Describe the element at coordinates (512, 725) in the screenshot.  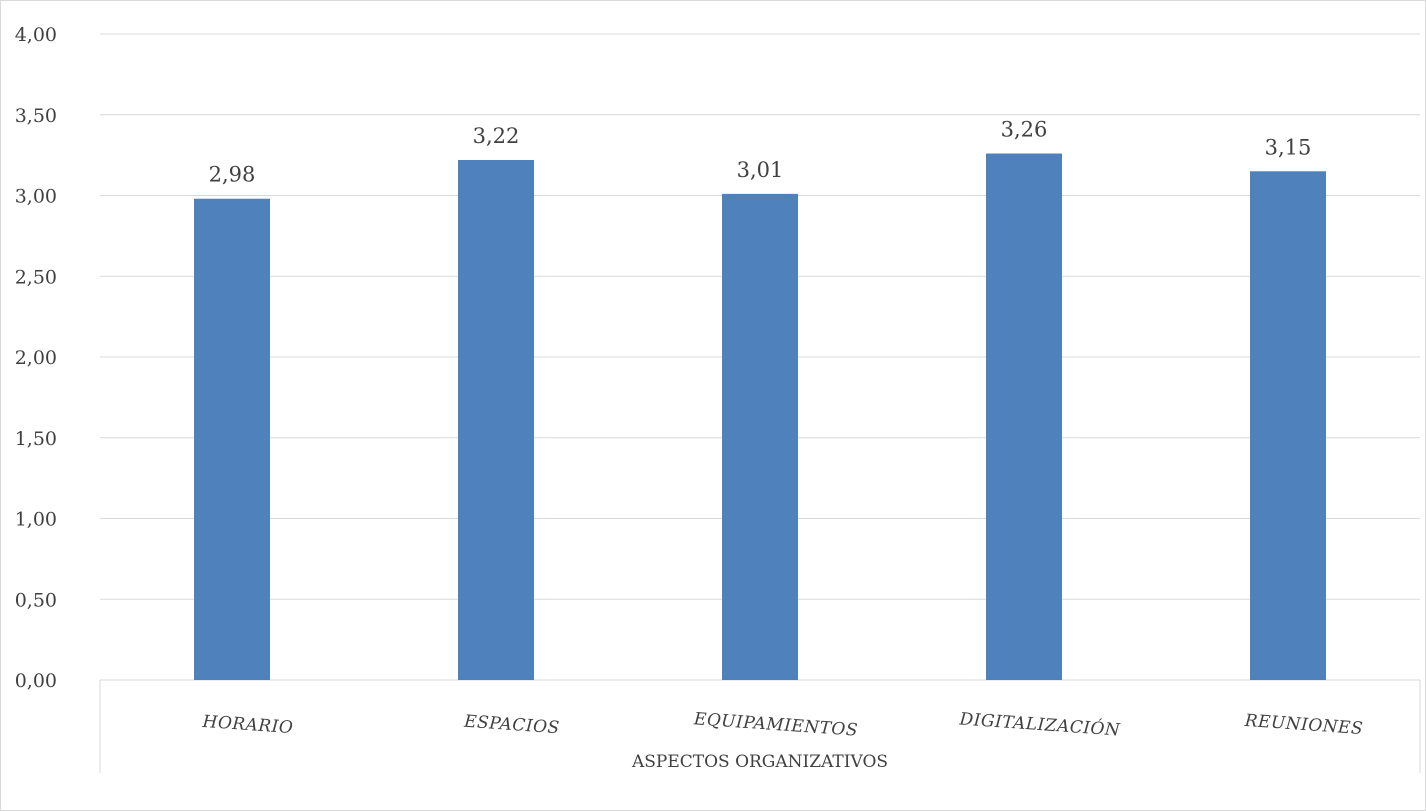
I see `x-tick-label: ESPACIOS` at that location.